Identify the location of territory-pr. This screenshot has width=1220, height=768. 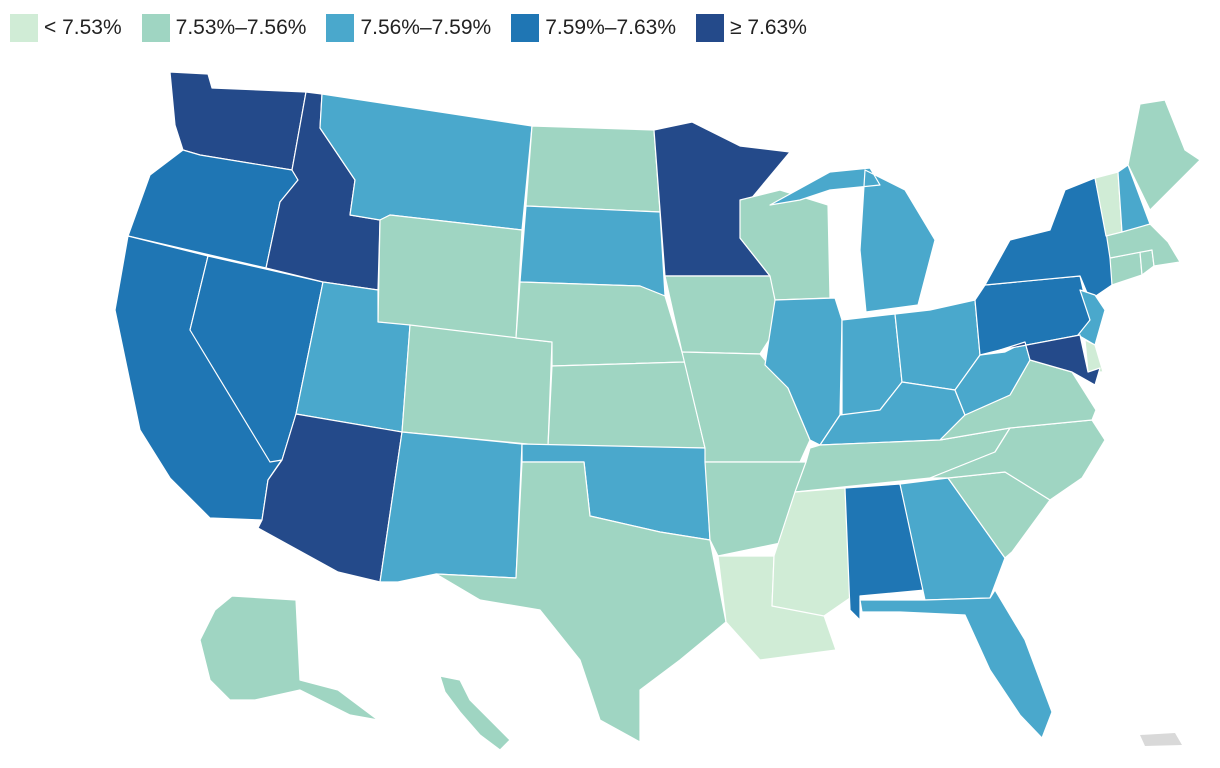
(1161, 739).